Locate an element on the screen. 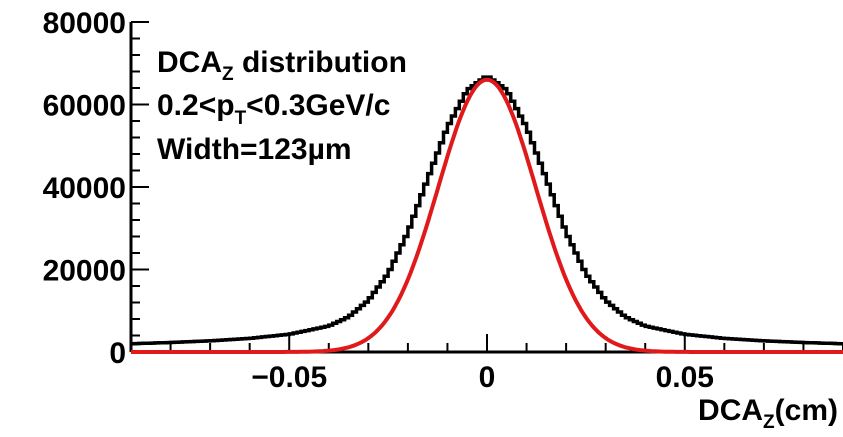 This screenshot has height=437, width=843. y-axis-tick-labels: 0 20000 40000 60000 80000 is located at coordinates (84, 188).